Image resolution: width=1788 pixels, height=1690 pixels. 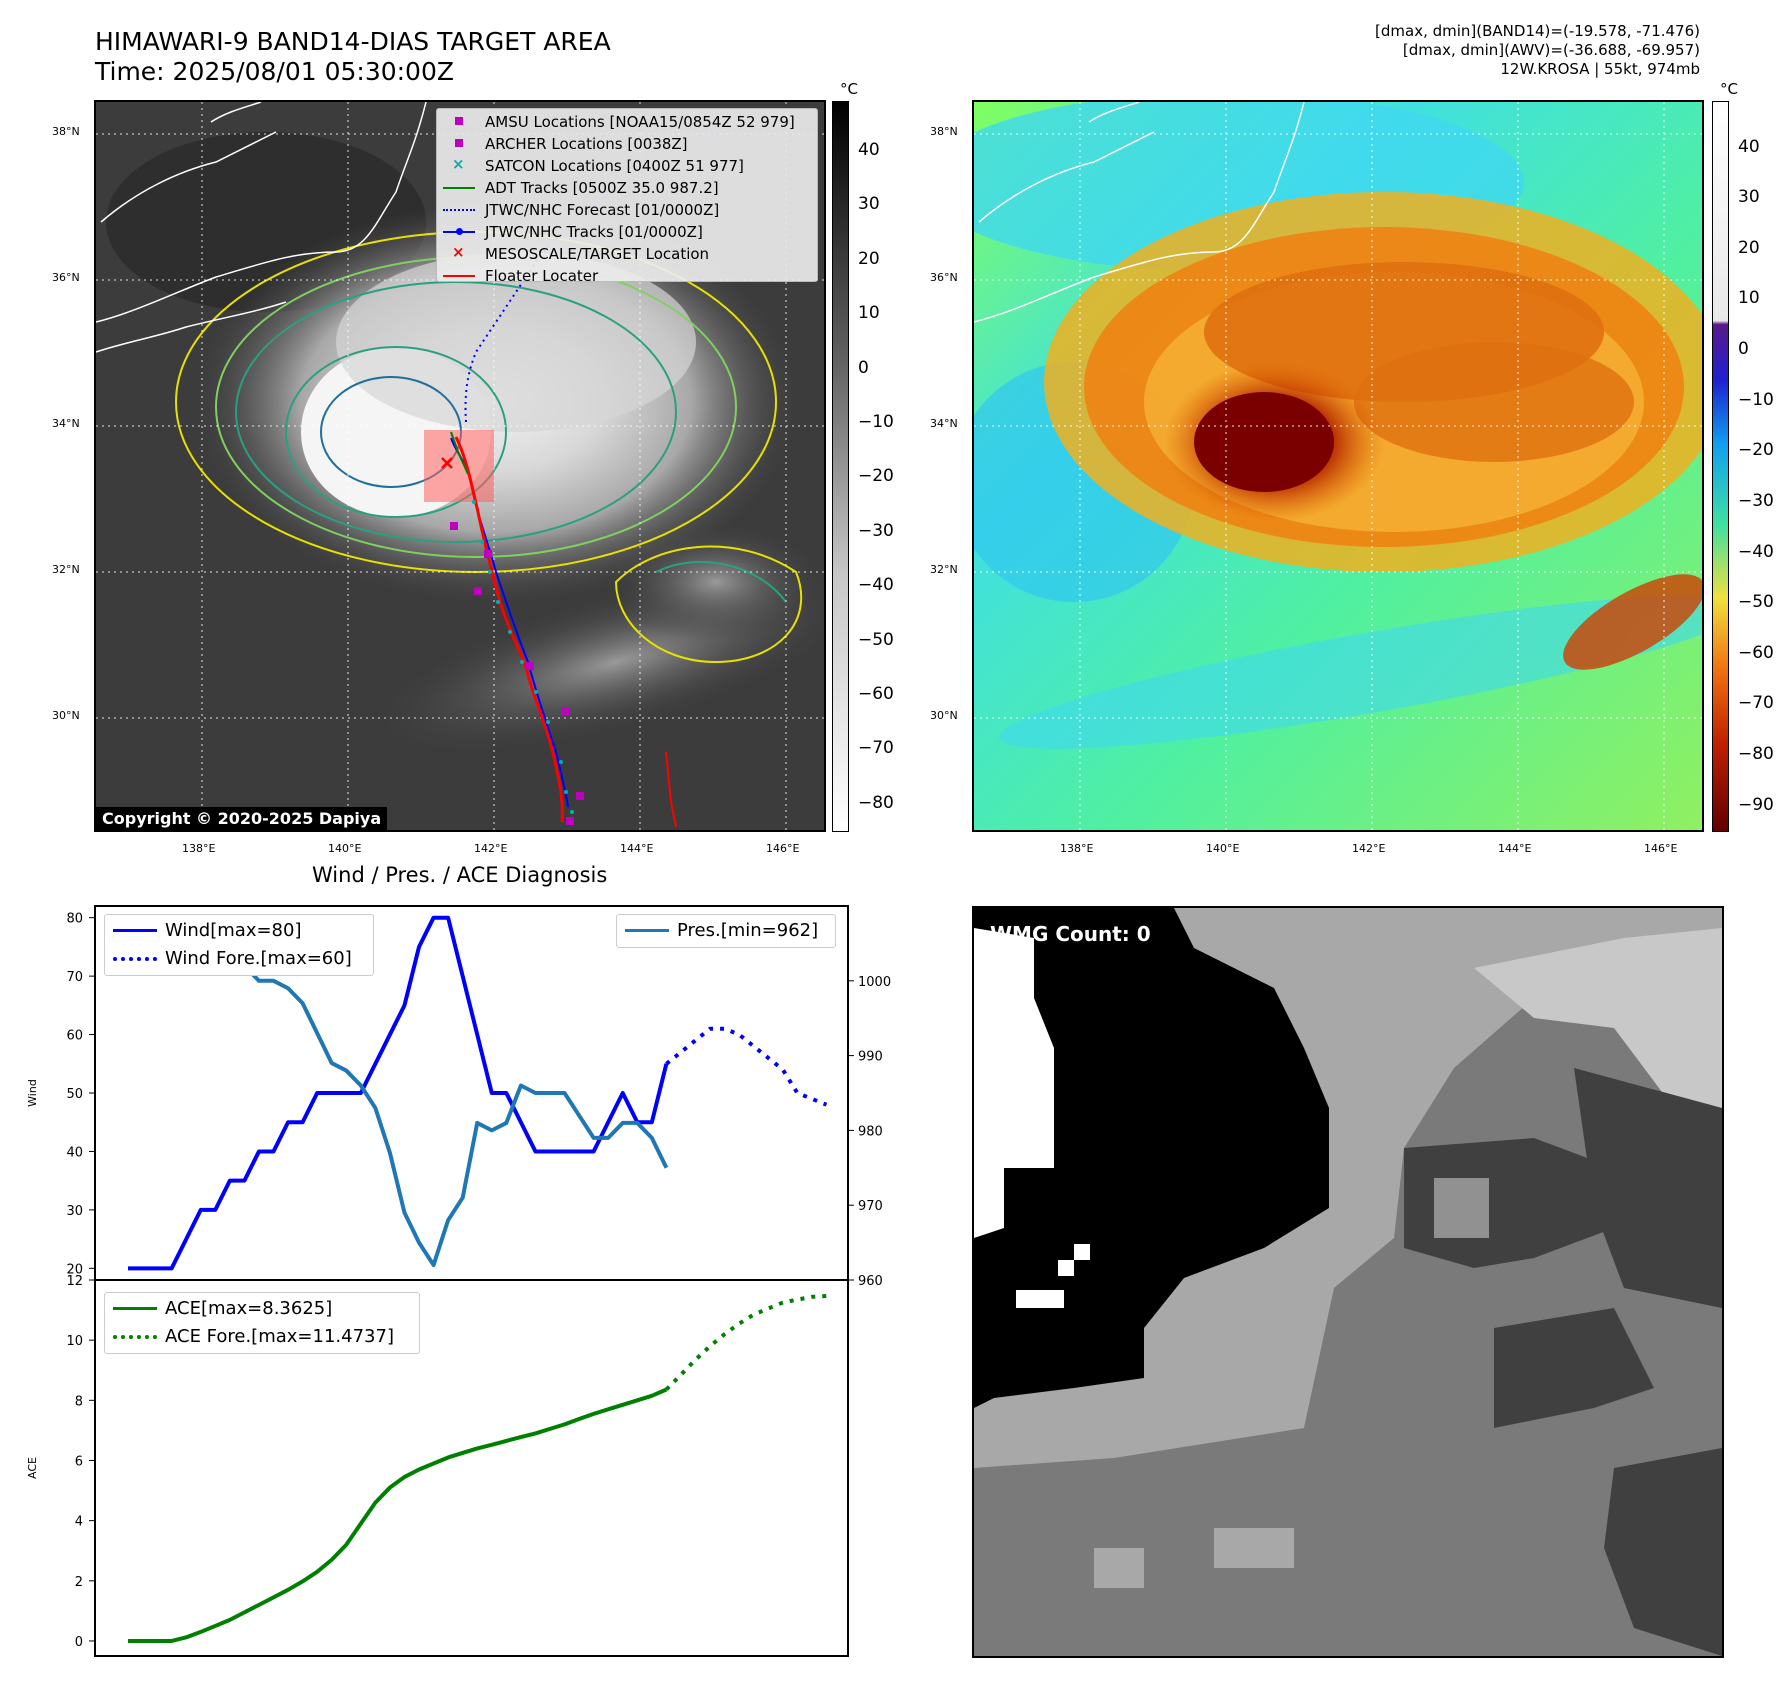 What do you see at coordinates (74, 1152) in the screenshot?
I see `wind-y-tick-label: 40` at bounding box center [74, 1152].